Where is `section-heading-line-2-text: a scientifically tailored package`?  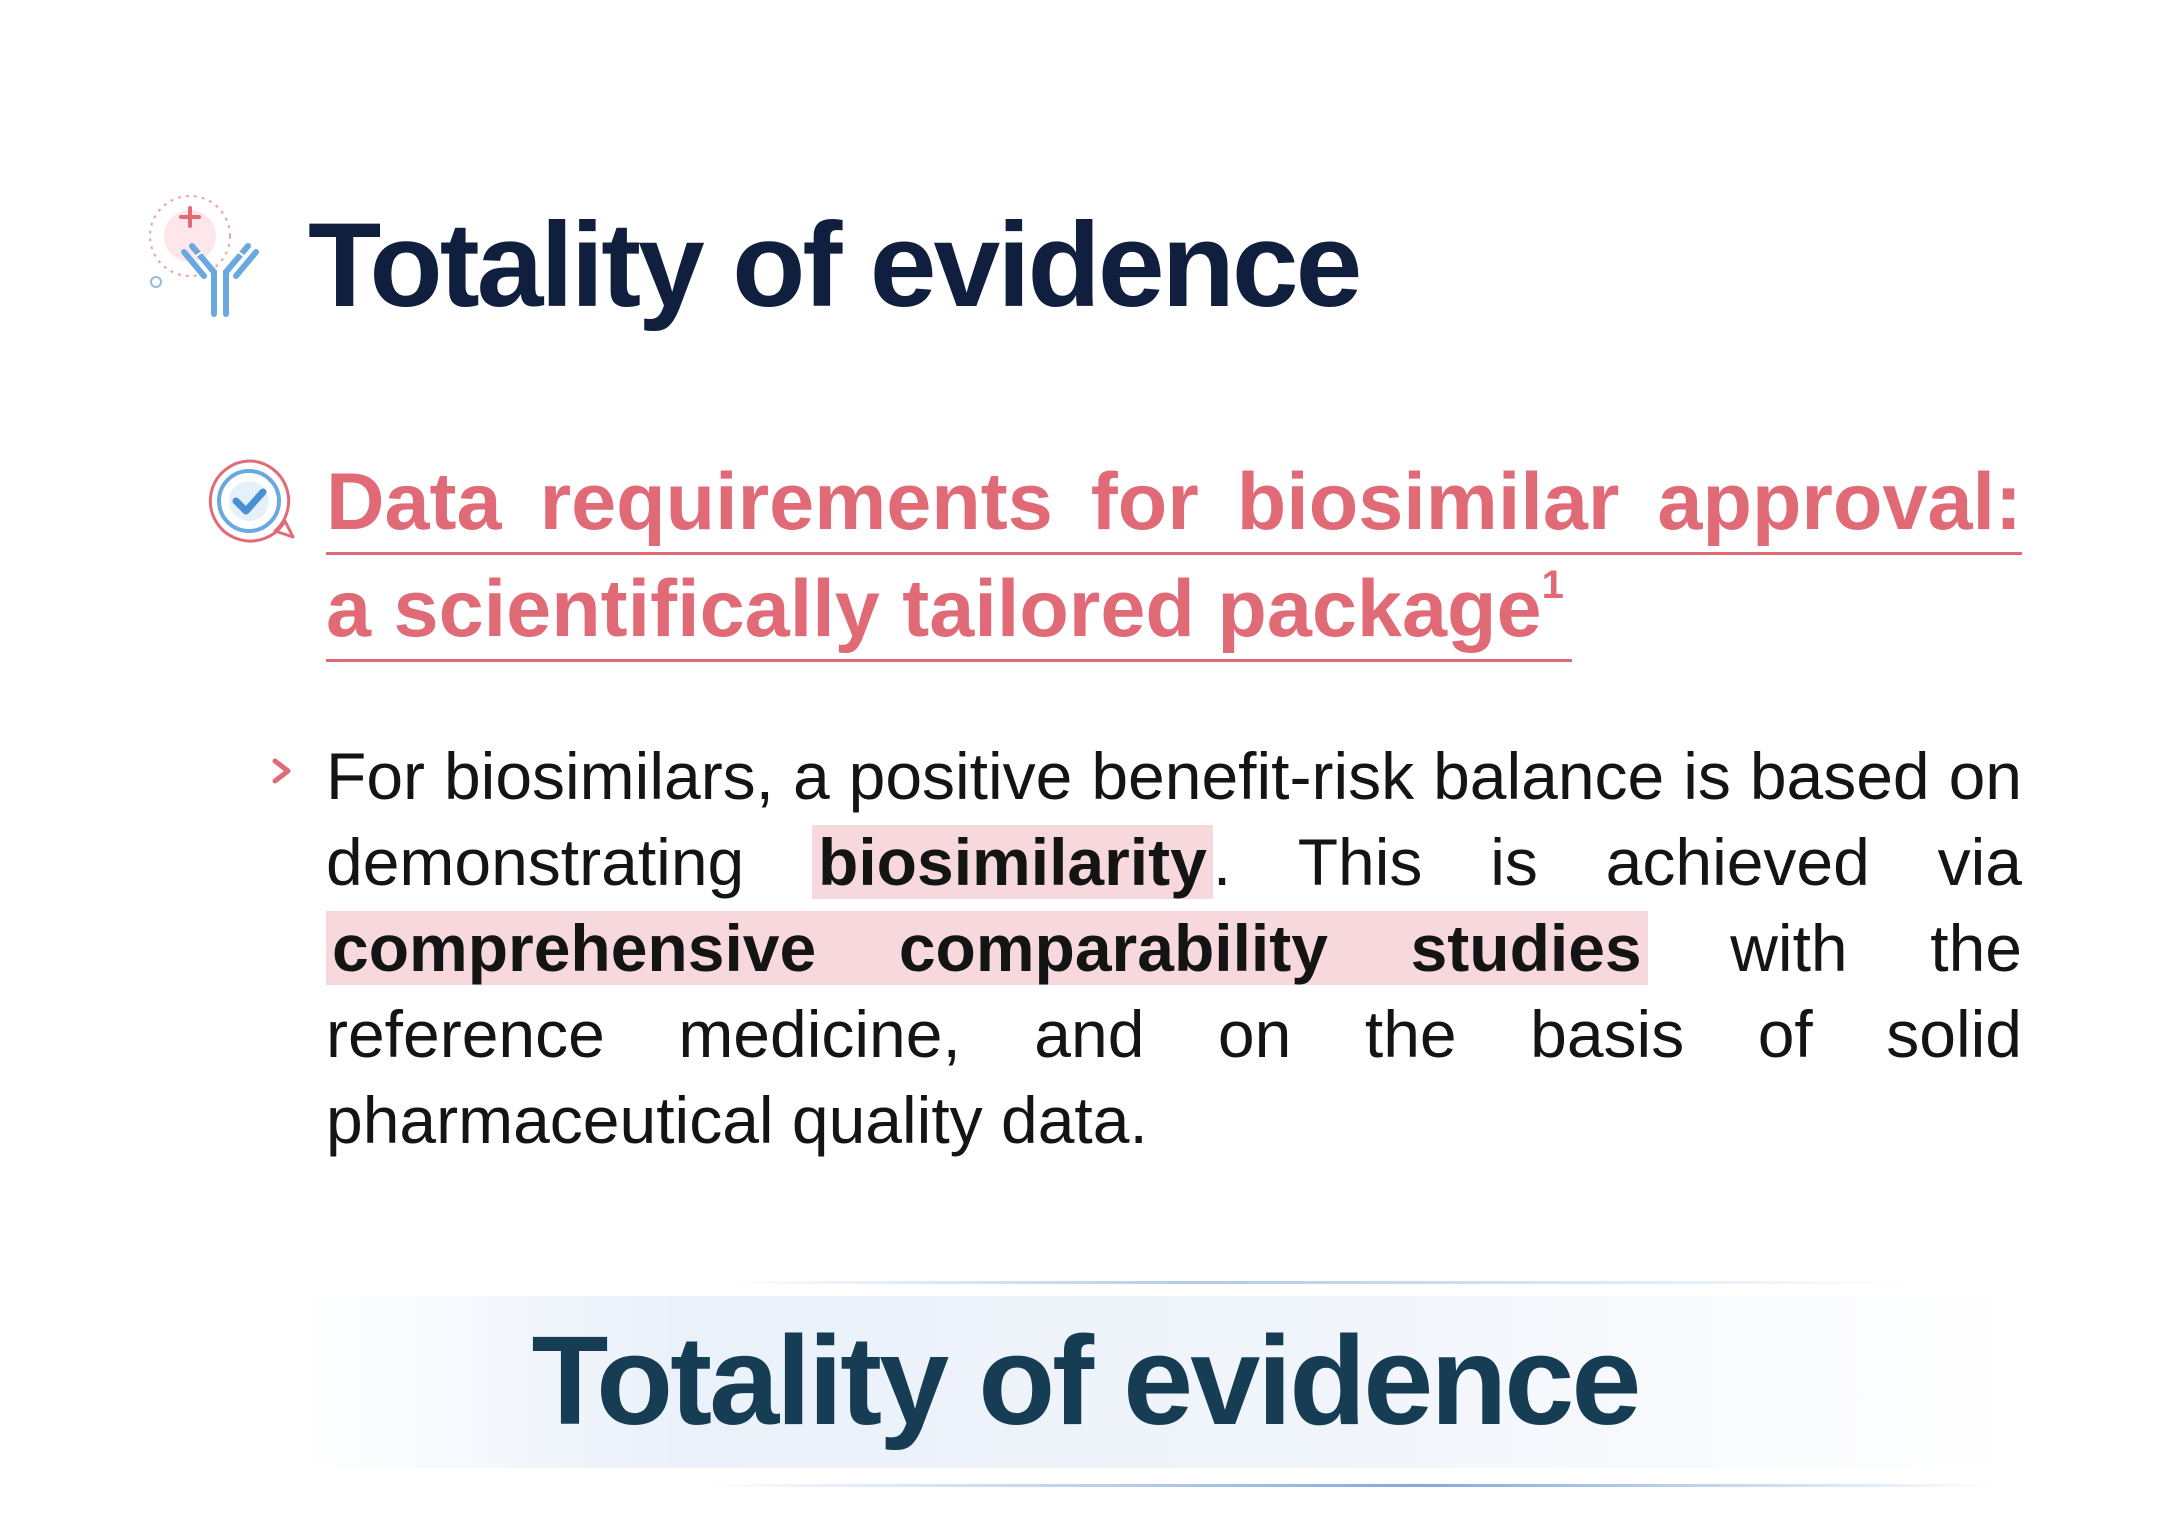 section-heading-line-2-text: a scientifically tailored package is located at coordinates (934, 609).